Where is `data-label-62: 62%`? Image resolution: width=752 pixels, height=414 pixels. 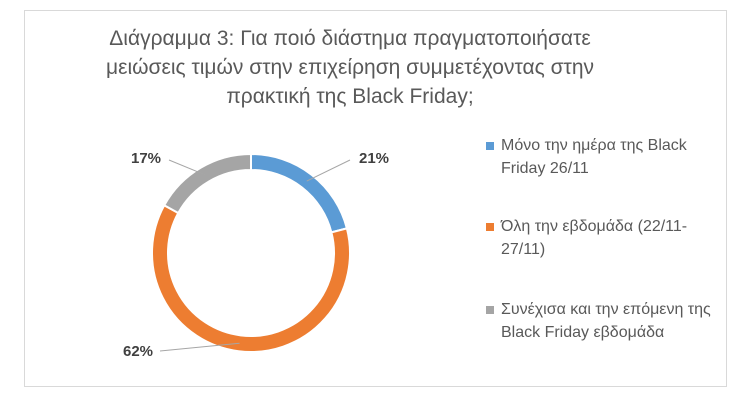
data-label-62: 62% is located at coordinates (138, 351).